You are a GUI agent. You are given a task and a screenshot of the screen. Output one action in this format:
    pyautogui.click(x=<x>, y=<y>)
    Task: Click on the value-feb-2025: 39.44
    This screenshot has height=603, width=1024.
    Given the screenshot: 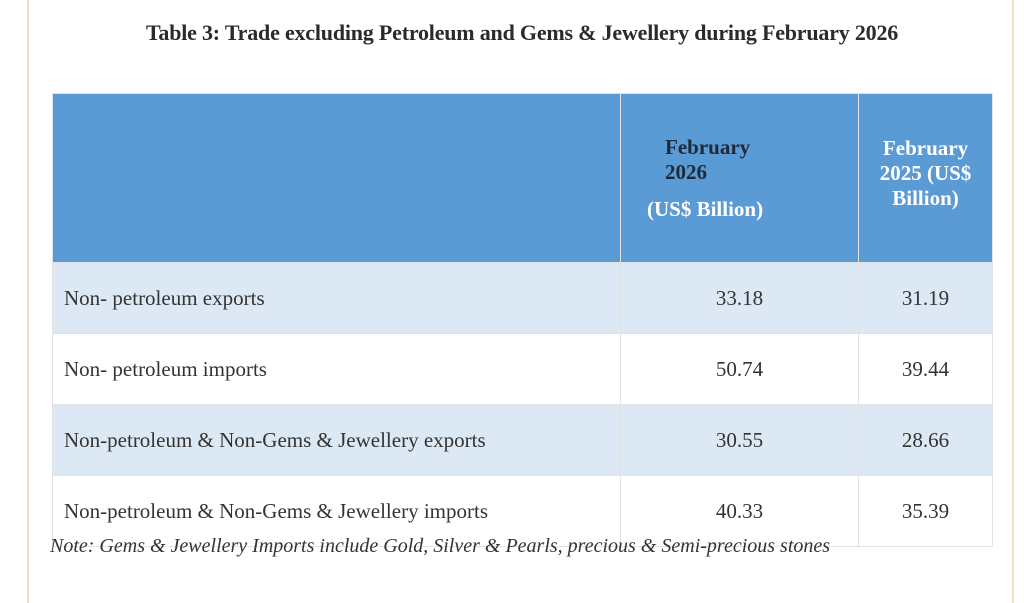 What is the action you would take?
    pyautogui.click(x=925, y=369)
    